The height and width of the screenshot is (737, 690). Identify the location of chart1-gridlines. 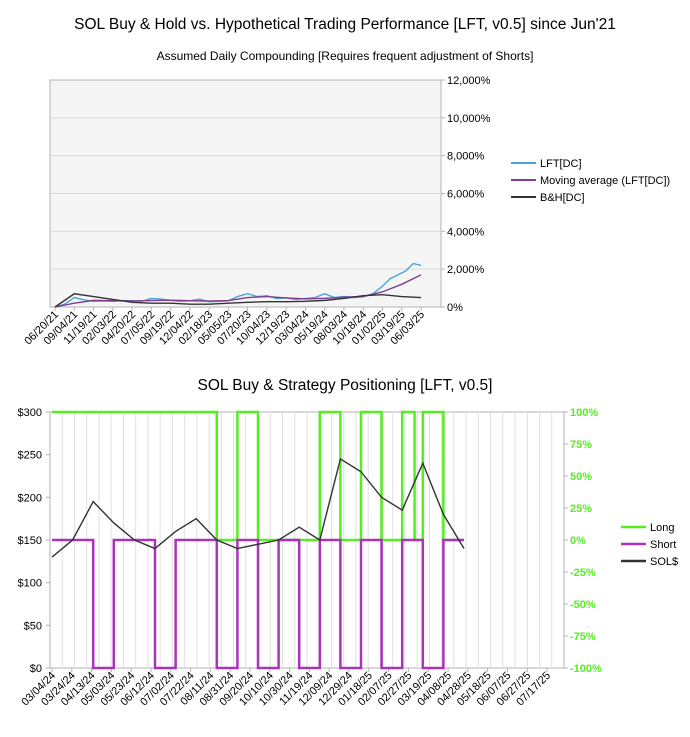
(245, 193).